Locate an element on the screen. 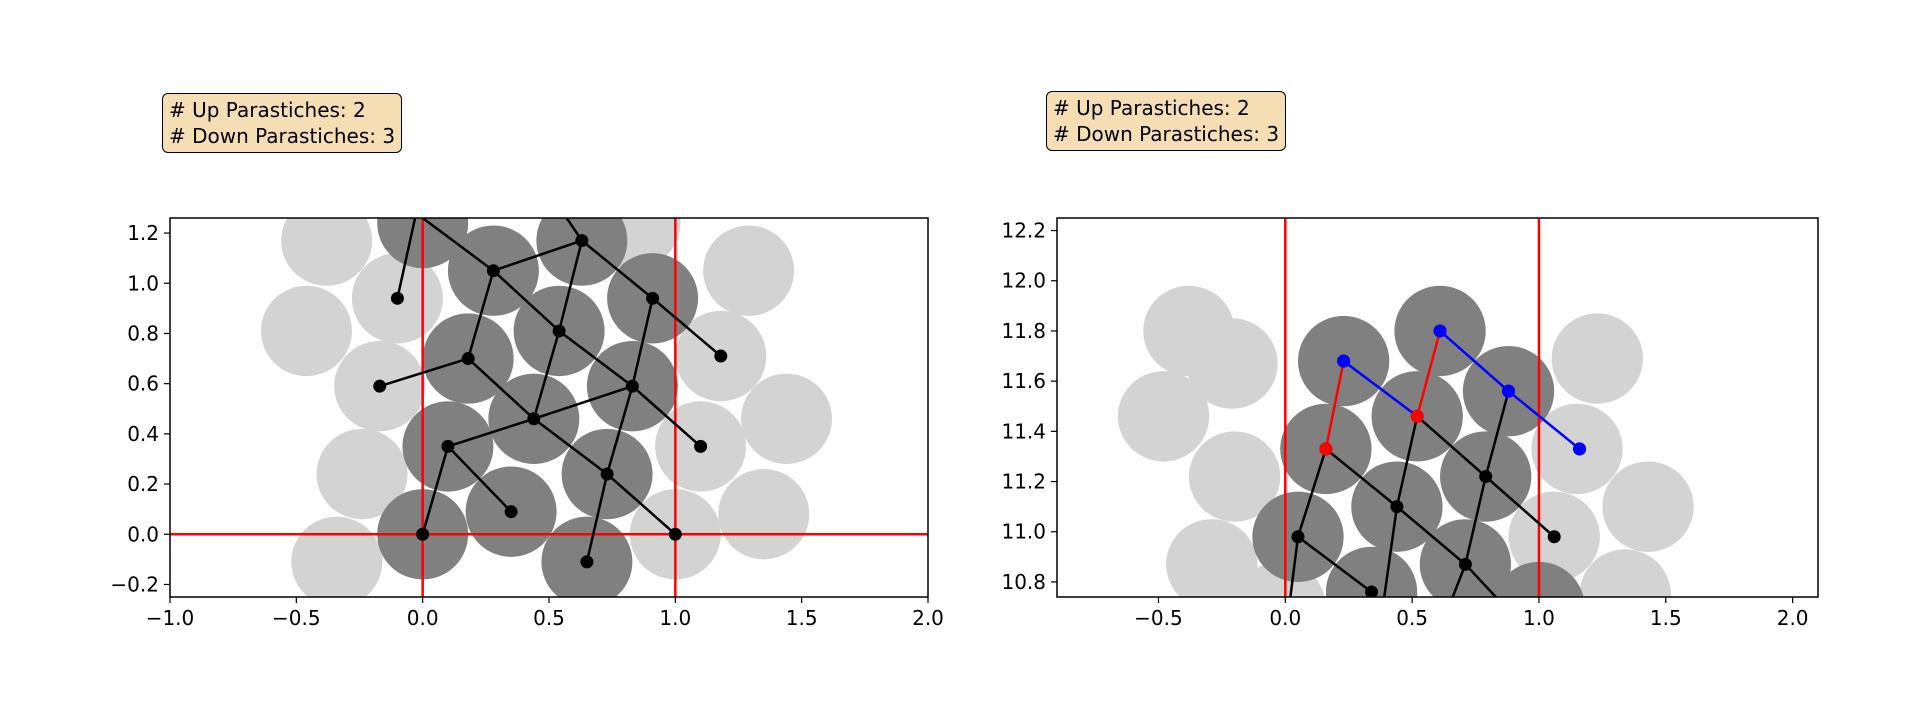  right-x-tick-label: 1.0 is located at coordinates (1539, 618).